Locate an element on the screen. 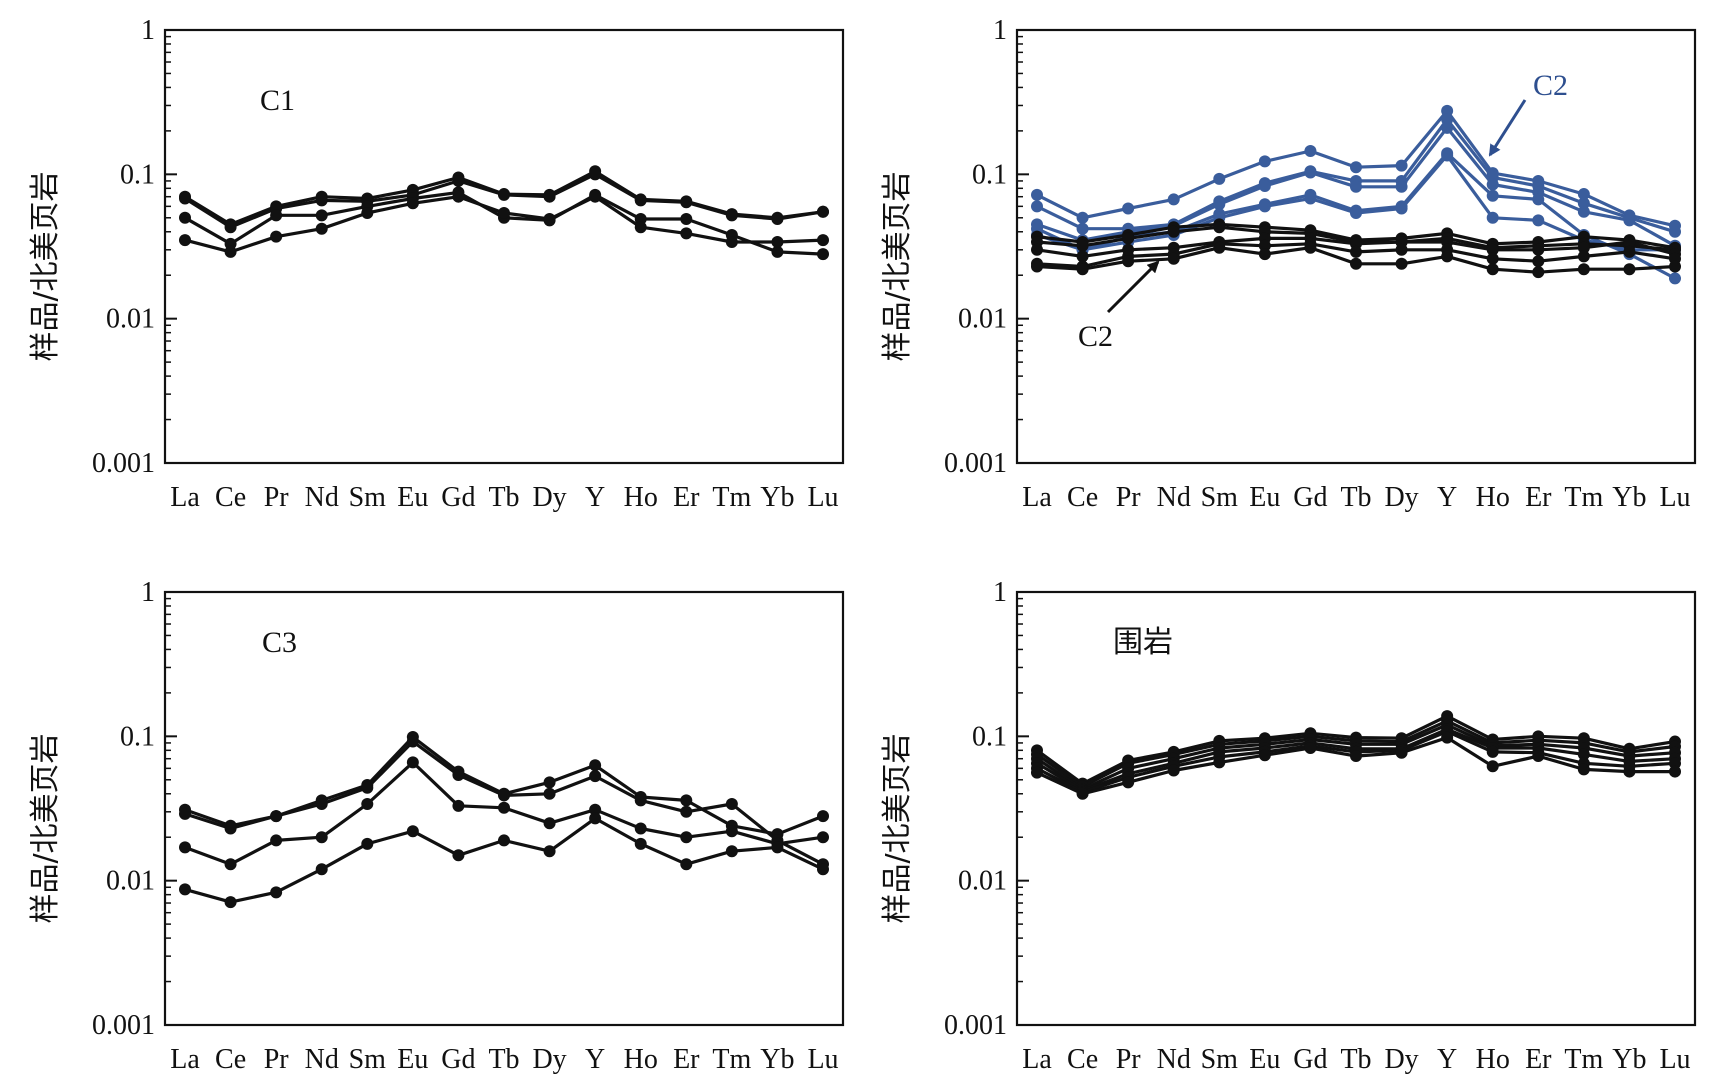 This screenshot has width=1713, height=1081. panel-label: C1 is located at coordinates (277, 100).